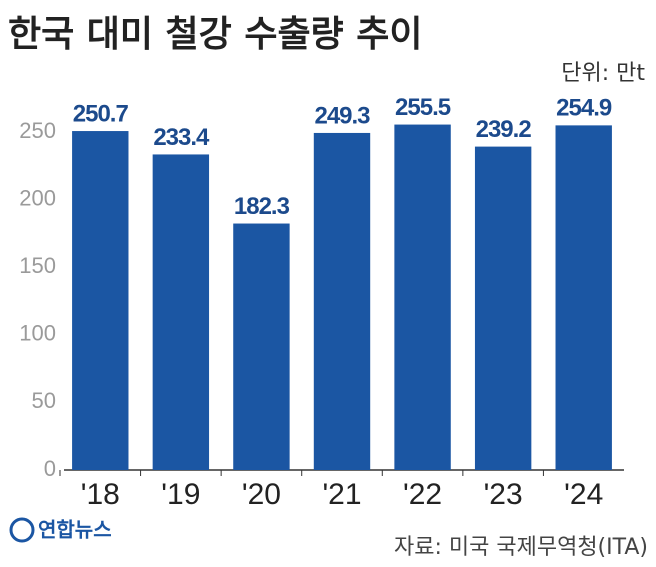 Image resolution: width=656 pixels, height=567 pixels. I want to click on value-label: 255.5, so click(423, 107).